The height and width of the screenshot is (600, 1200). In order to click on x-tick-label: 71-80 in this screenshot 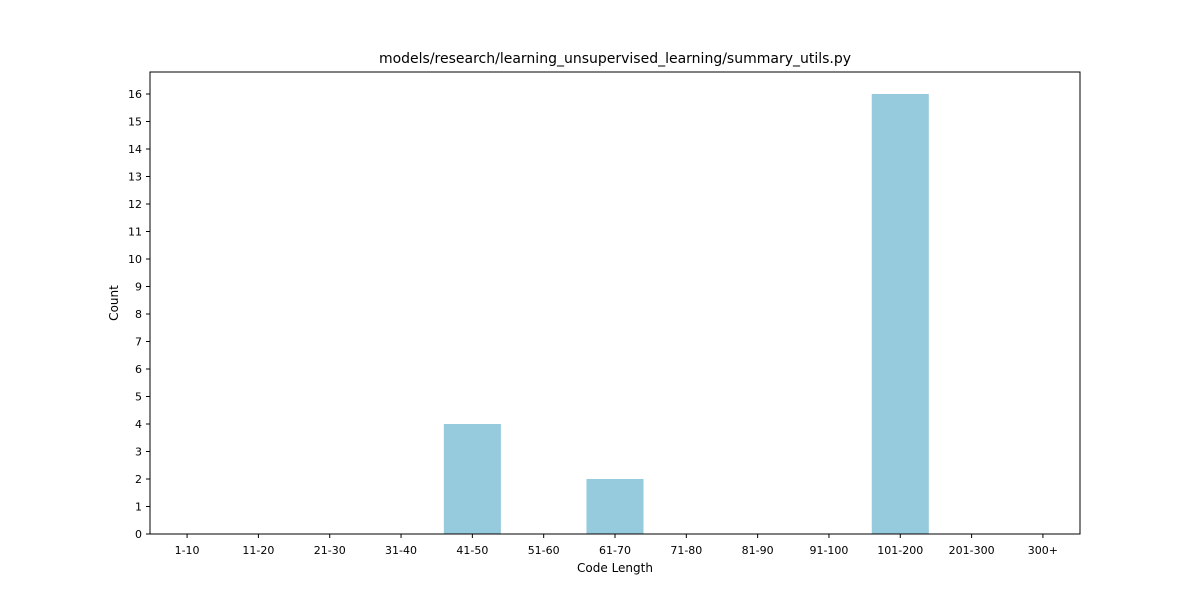, I will do `click(686, 550)`.